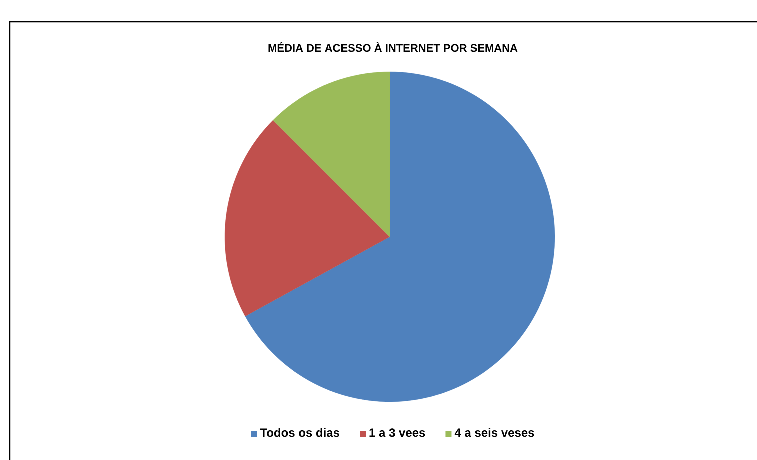 The height and width of the screenshot is (460, 757). I want to click on legend-label: 4 a seis veses, so click(494, 433).